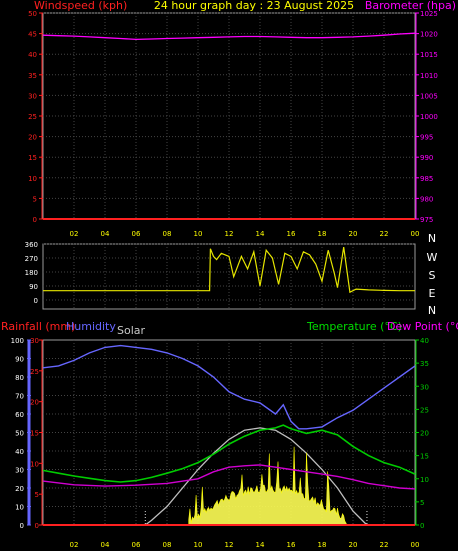  What do you see at coordinates (432, 257) in the screenshot?
I see `compass-label: W` at bounding box center [432, 257].